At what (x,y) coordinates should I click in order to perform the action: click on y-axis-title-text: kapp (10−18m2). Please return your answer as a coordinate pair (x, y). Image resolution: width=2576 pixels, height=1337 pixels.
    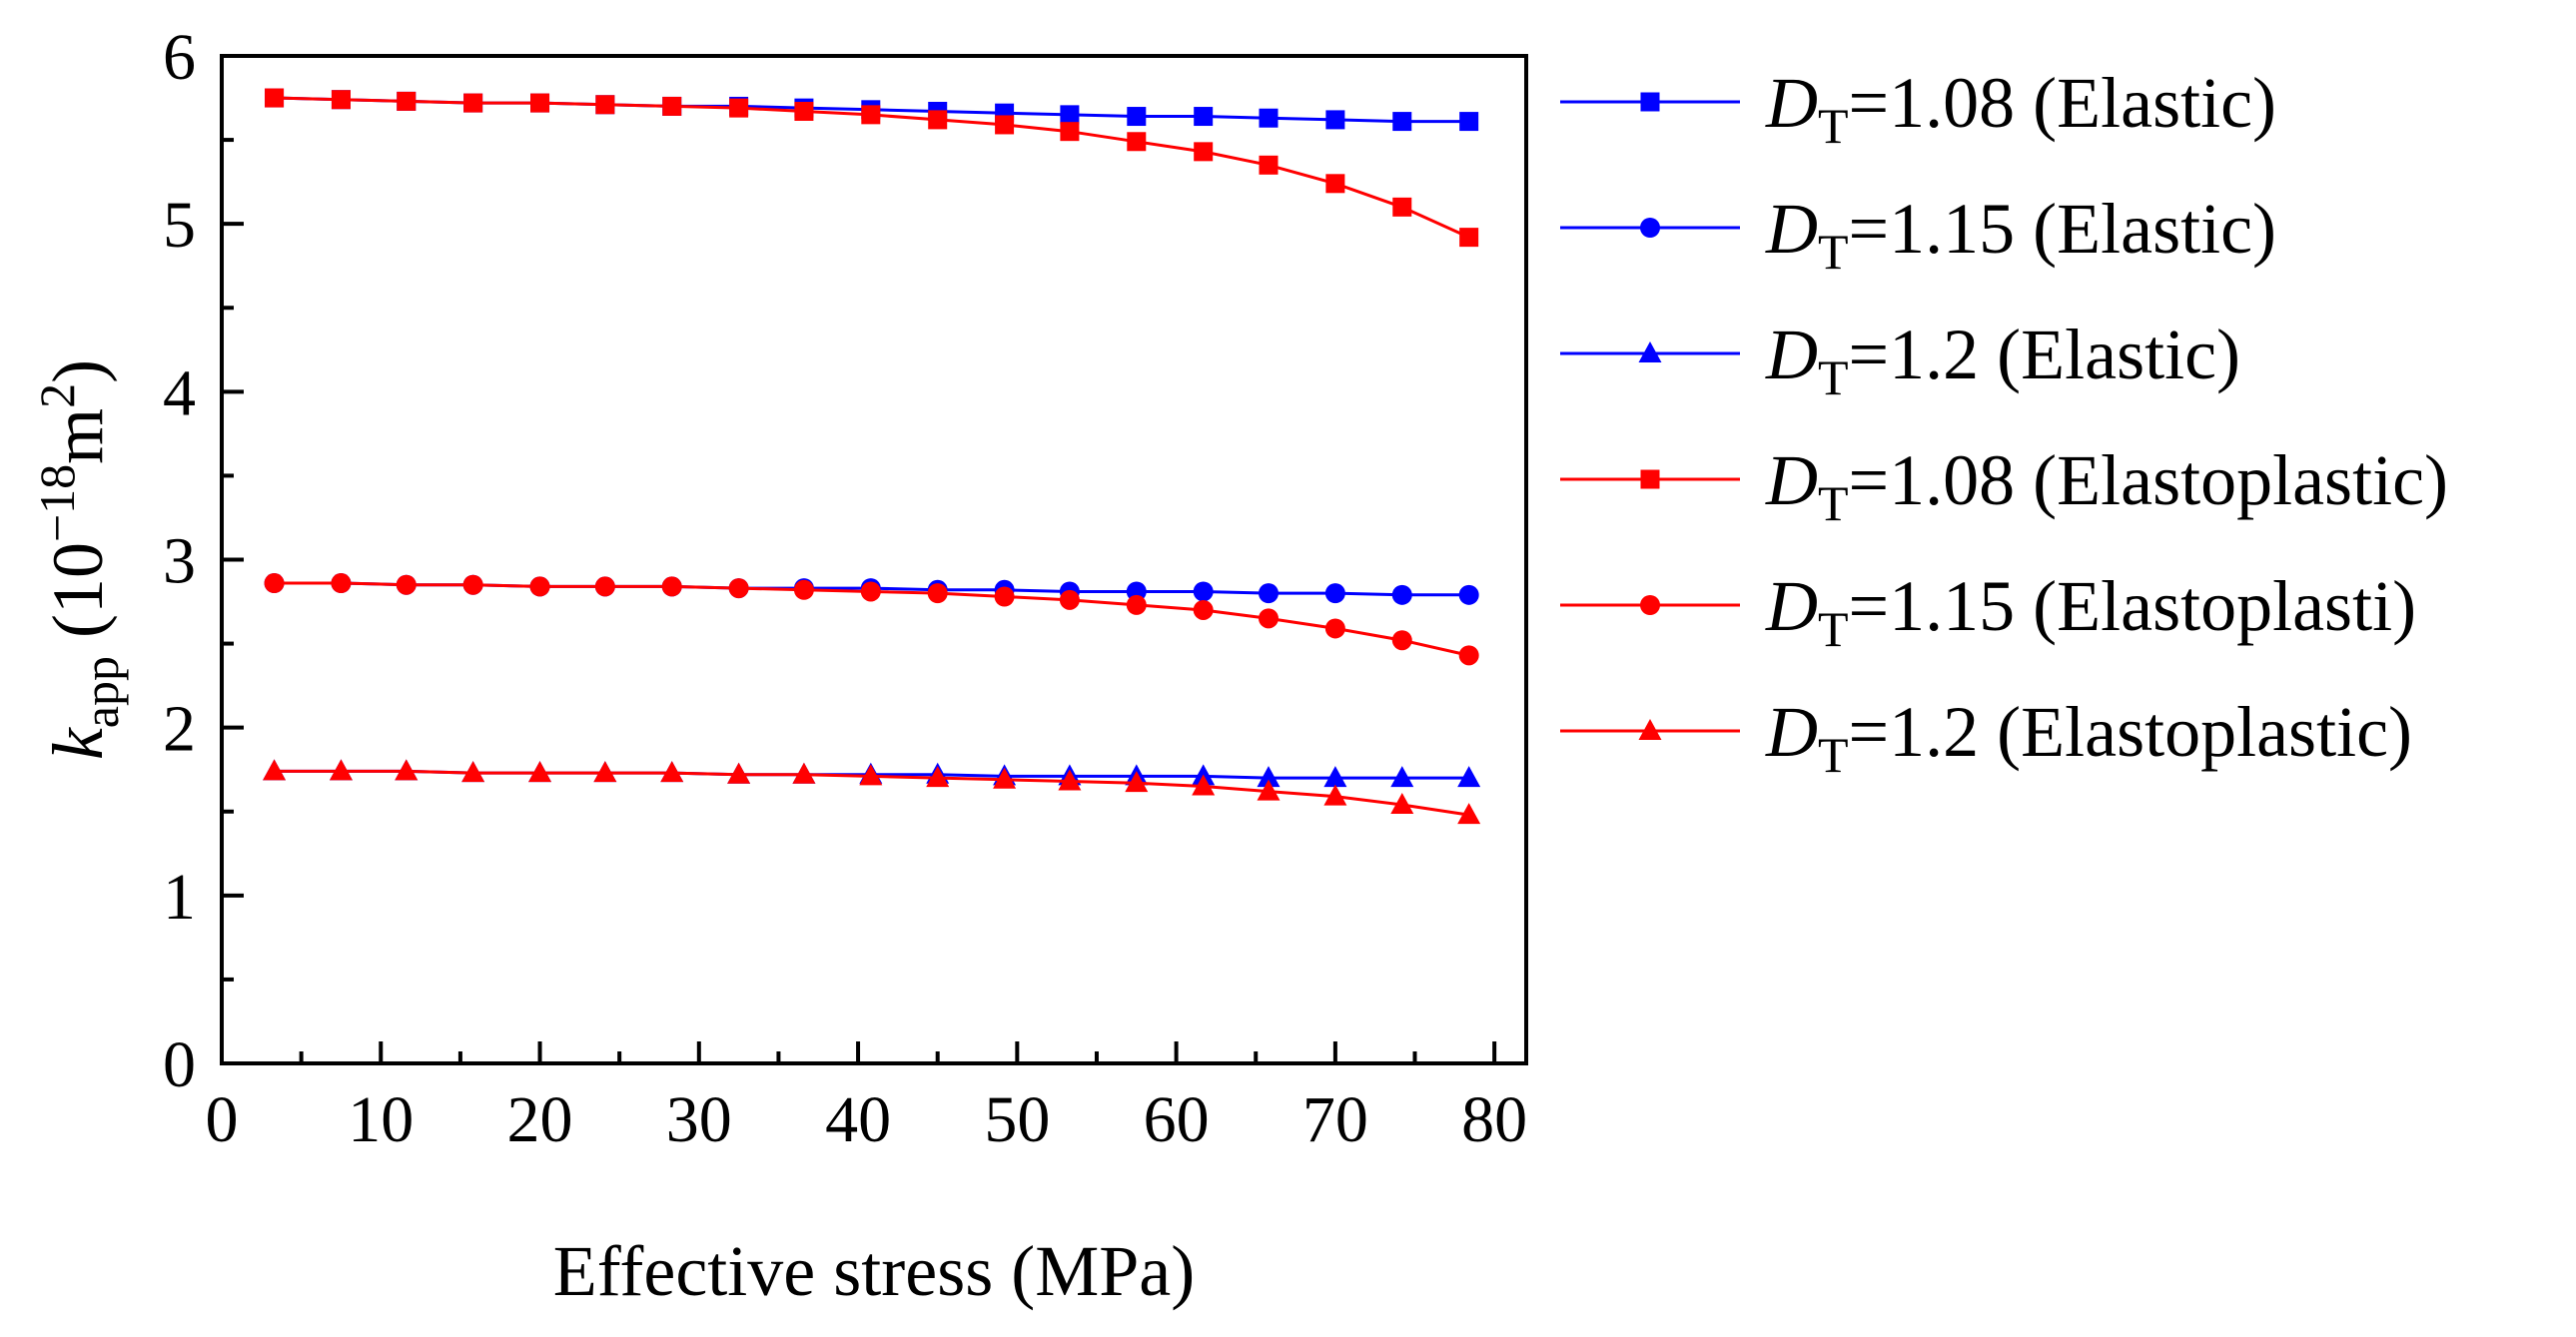
    Looking at the image, I should click on (79, 559).